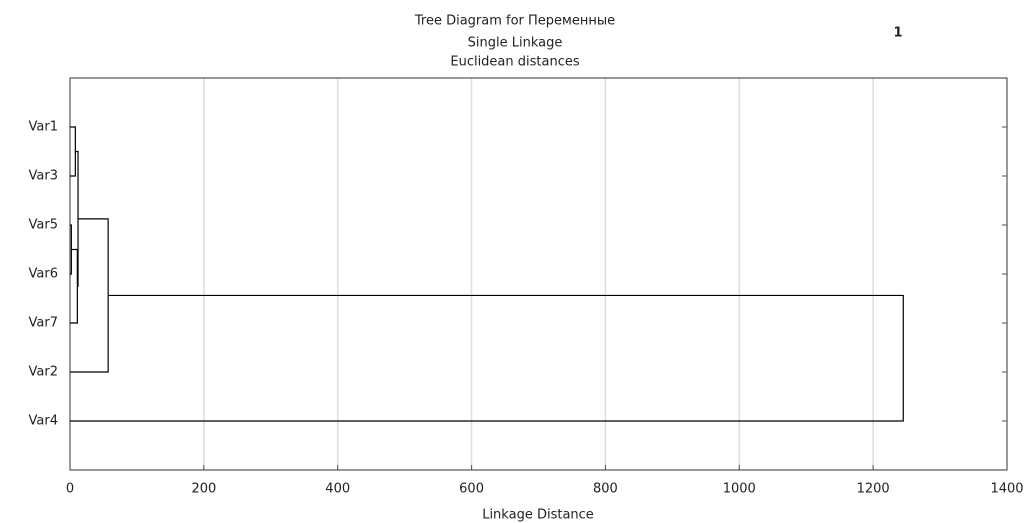  What do you see at coordinates (514, 21) in the screenshot?
I see `chart-title: Tree Diagram for Переменные` at bounding box center [514, 21].